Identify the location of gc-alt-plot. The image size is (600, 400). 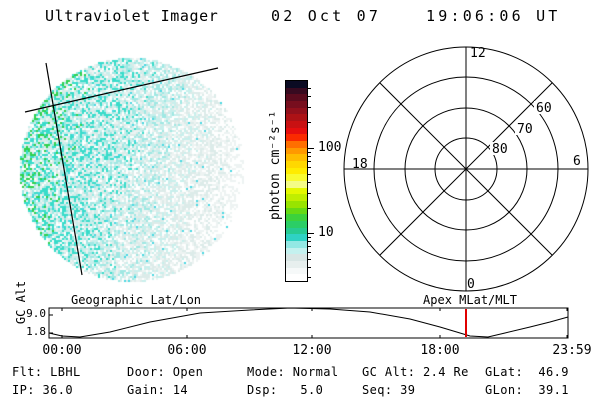
(308, 323).